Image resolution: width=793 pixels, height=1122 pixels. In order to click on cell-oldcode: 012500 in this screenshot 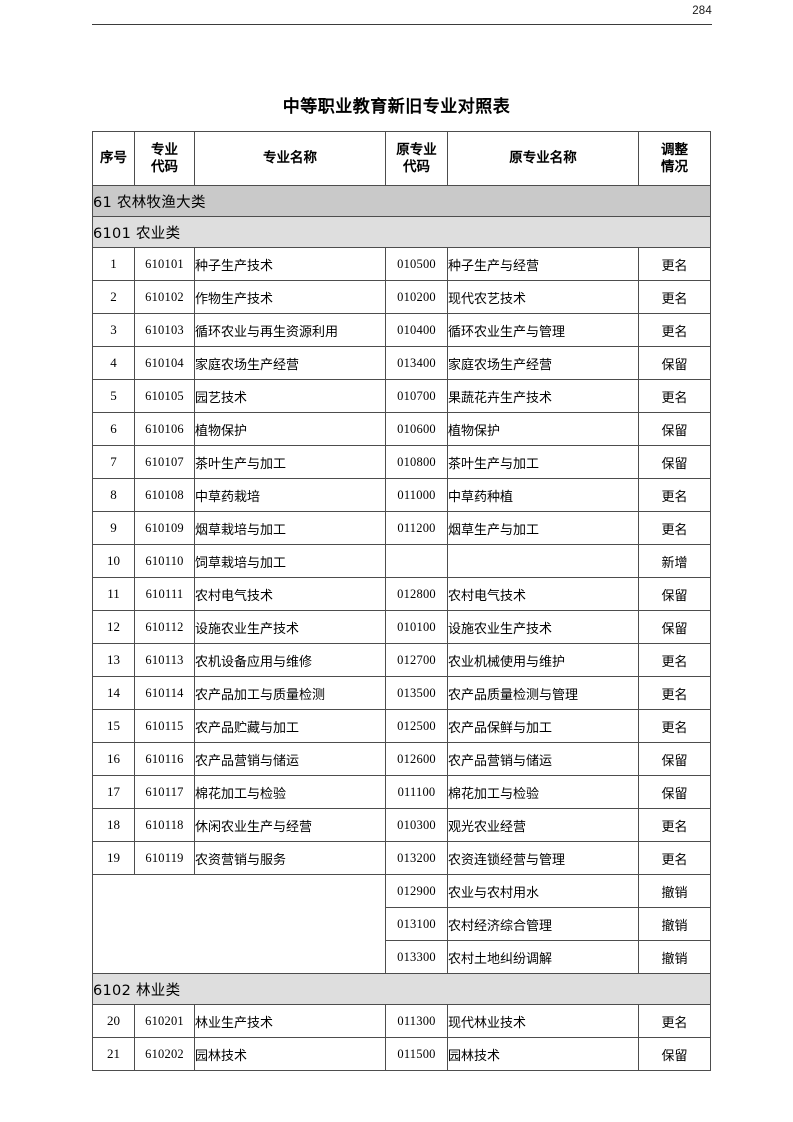, I will do `click(416, 726)`.